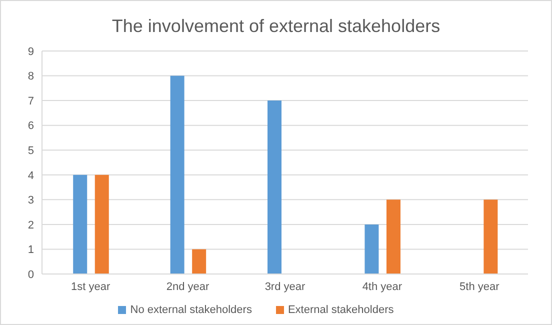 This screenshot has height=325, width=552. I want to click on y-tick-label: 4, so click(31, 176).